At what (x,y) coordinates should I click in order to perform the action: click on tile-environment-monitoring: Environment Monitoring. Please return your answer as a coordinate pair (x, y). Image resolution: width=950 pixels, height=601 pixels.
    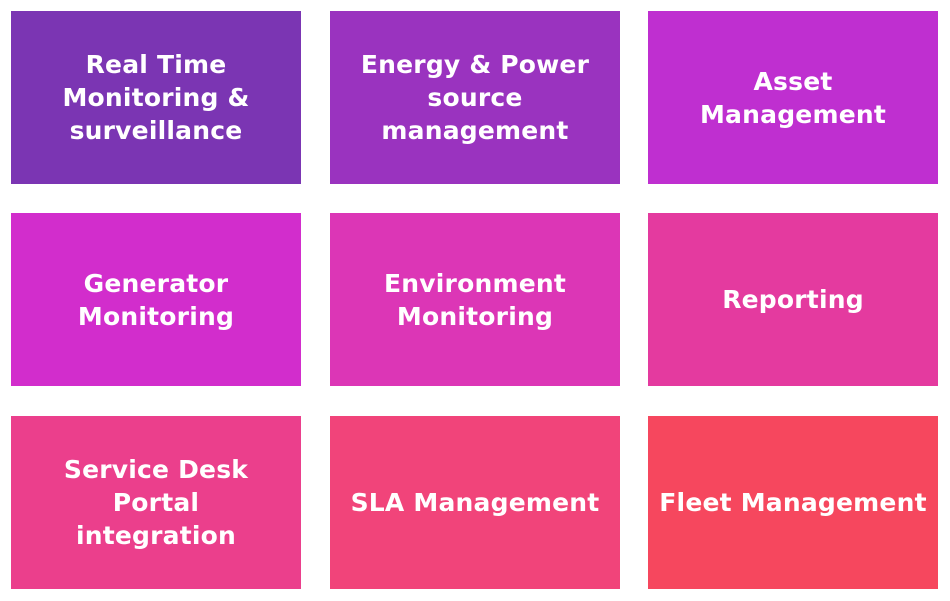
    Looking at the image, I should click on (475, 299).